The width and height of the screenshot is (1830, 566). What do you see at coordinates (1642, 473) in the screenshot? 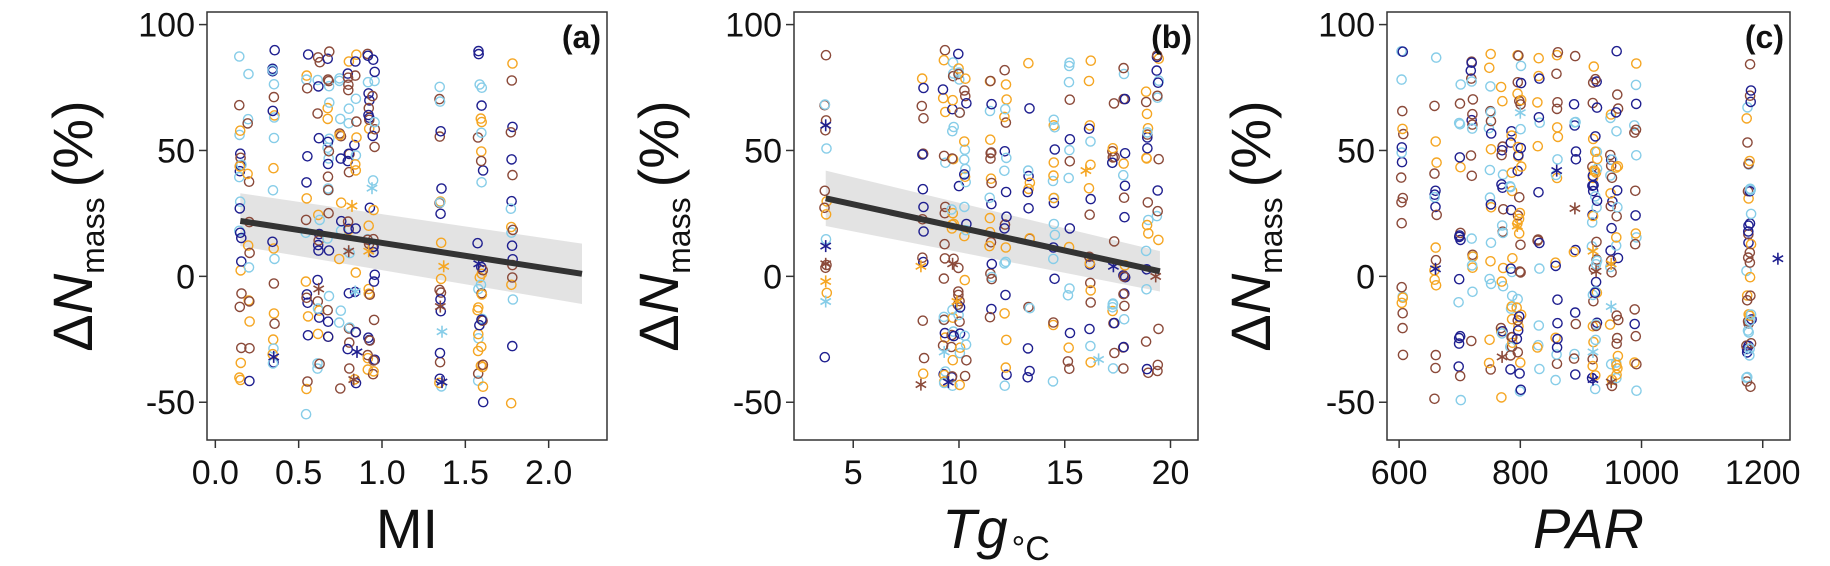
I see `x-tick-label: 1000` at bounding box center [1642, 473].